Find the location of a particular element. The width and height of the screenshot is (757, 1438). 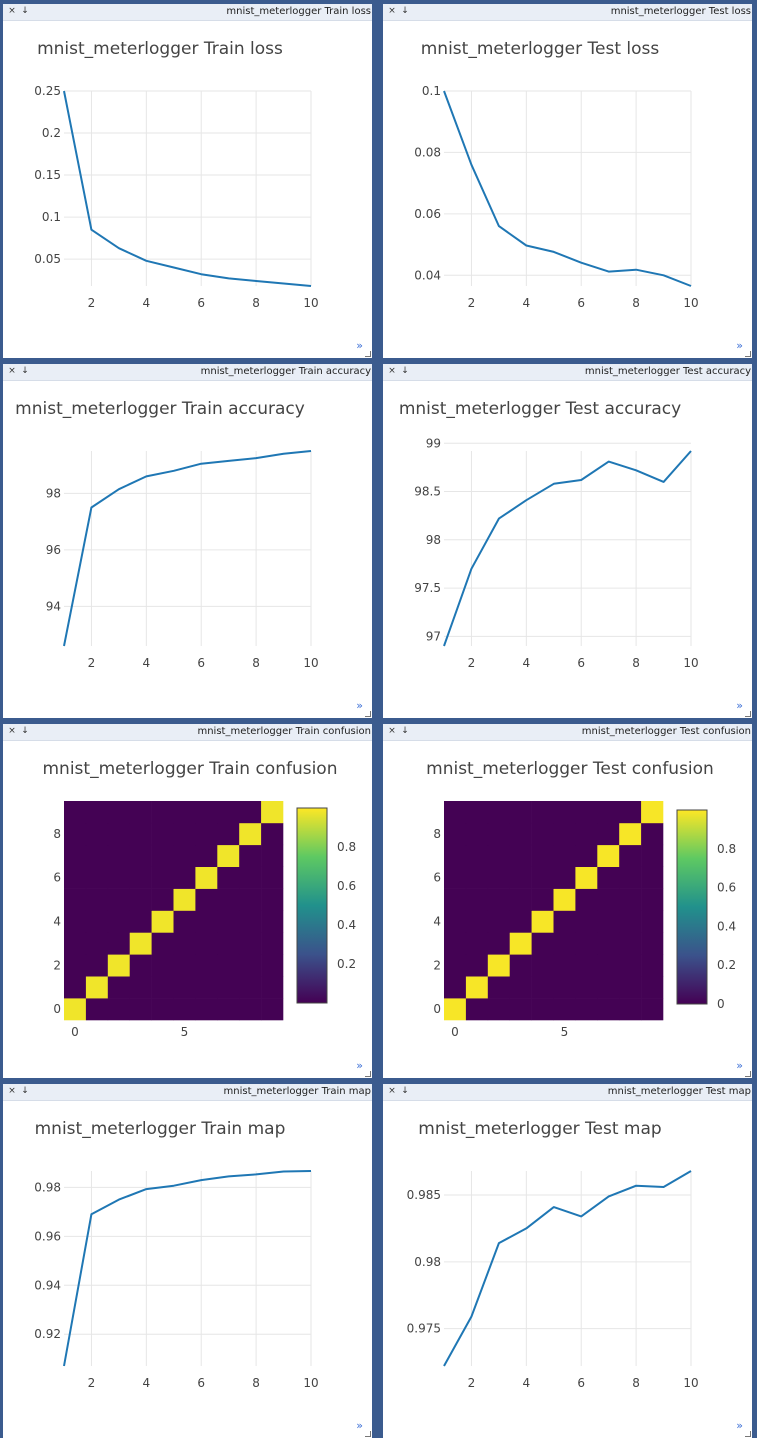

pane-title-bar: × ↓ mnist_meterlogger Train loss is located at coordinates (187, 12).